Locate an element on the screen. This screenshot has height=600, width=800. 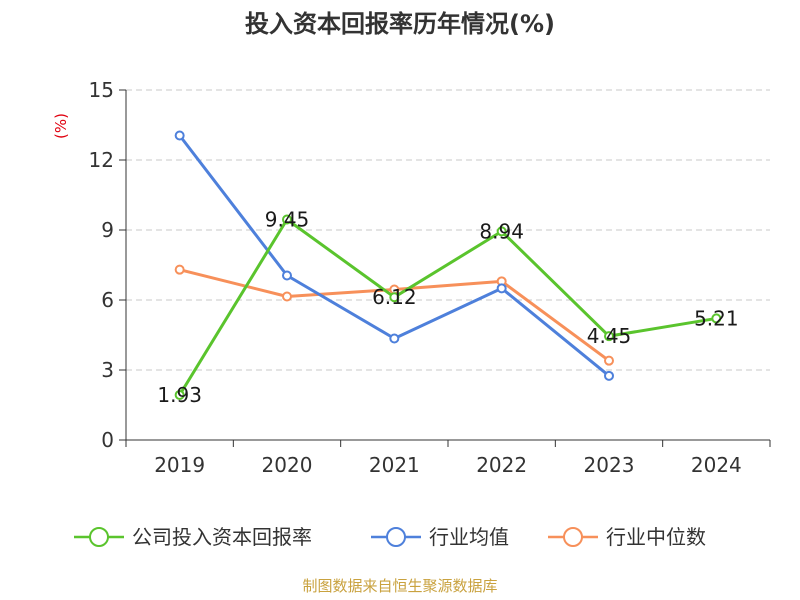
y-tick-label: 12 is located at coordinates (101, 160).